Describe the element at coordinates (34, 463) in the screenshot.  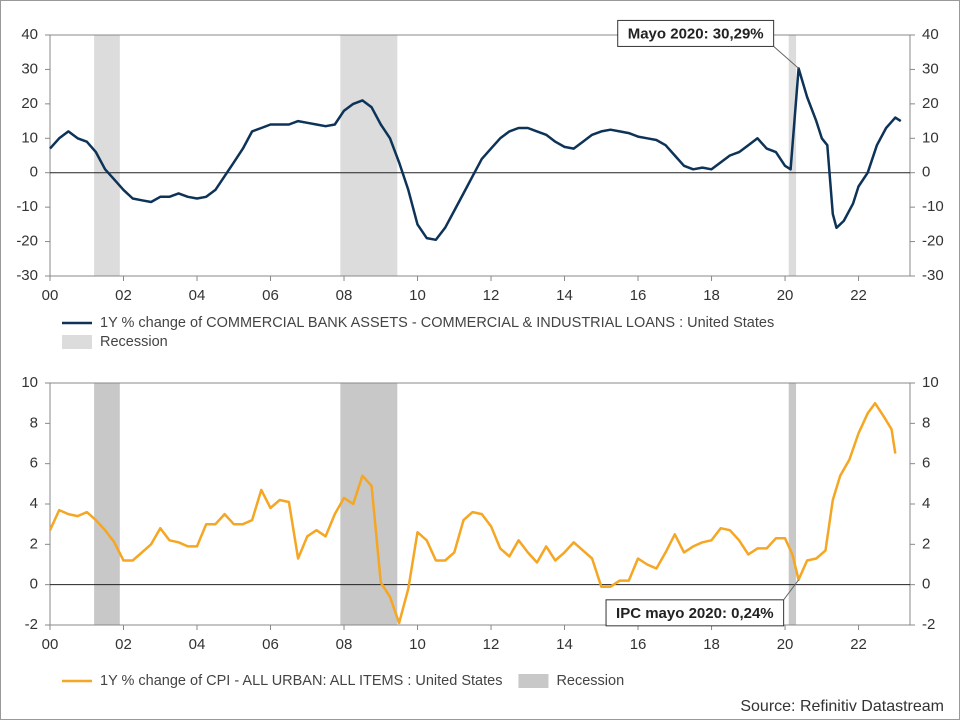
I see `y-tick-label: 6` at that location.